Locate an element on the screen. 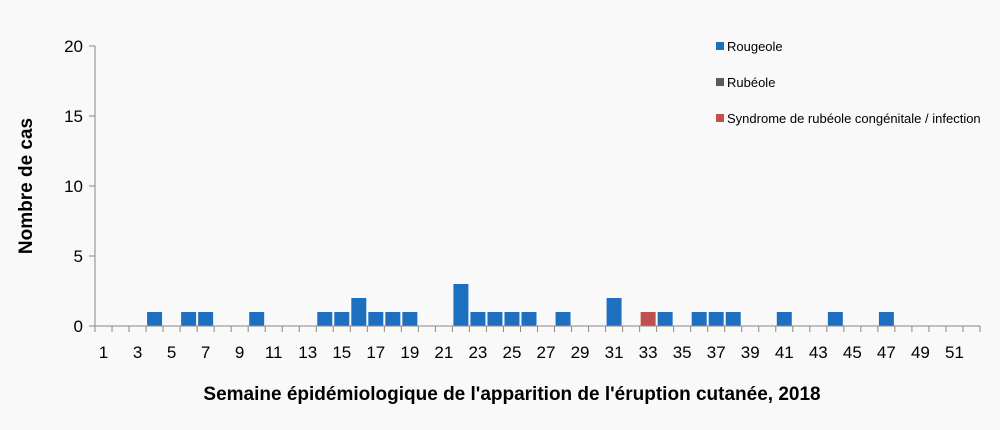  x-tick-label: 1 is located at coordinates (103, 352).